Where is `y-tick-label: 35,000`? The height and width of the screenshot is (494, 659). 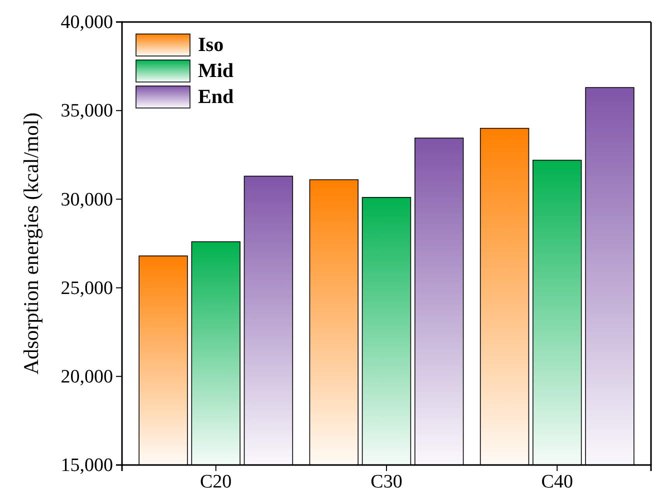
y-tick-label: 35,000 is located at coordinates (86, 111).